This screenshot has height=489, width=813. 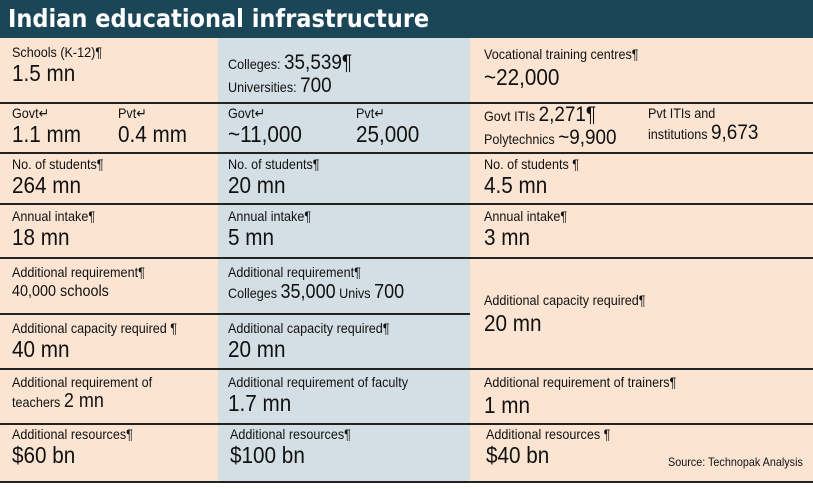 What do you see at coordinates (561, 54) in the screenshot?
I see `label: Vocational training centres¶` at bounding box center [561, 54].